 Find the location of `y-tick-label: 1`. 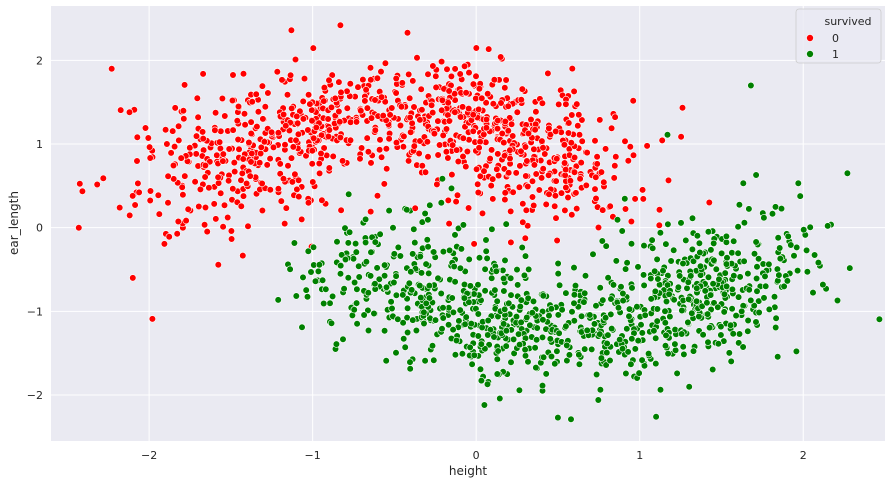

y-tick-label: 1 is located at coordinates (39, 144).